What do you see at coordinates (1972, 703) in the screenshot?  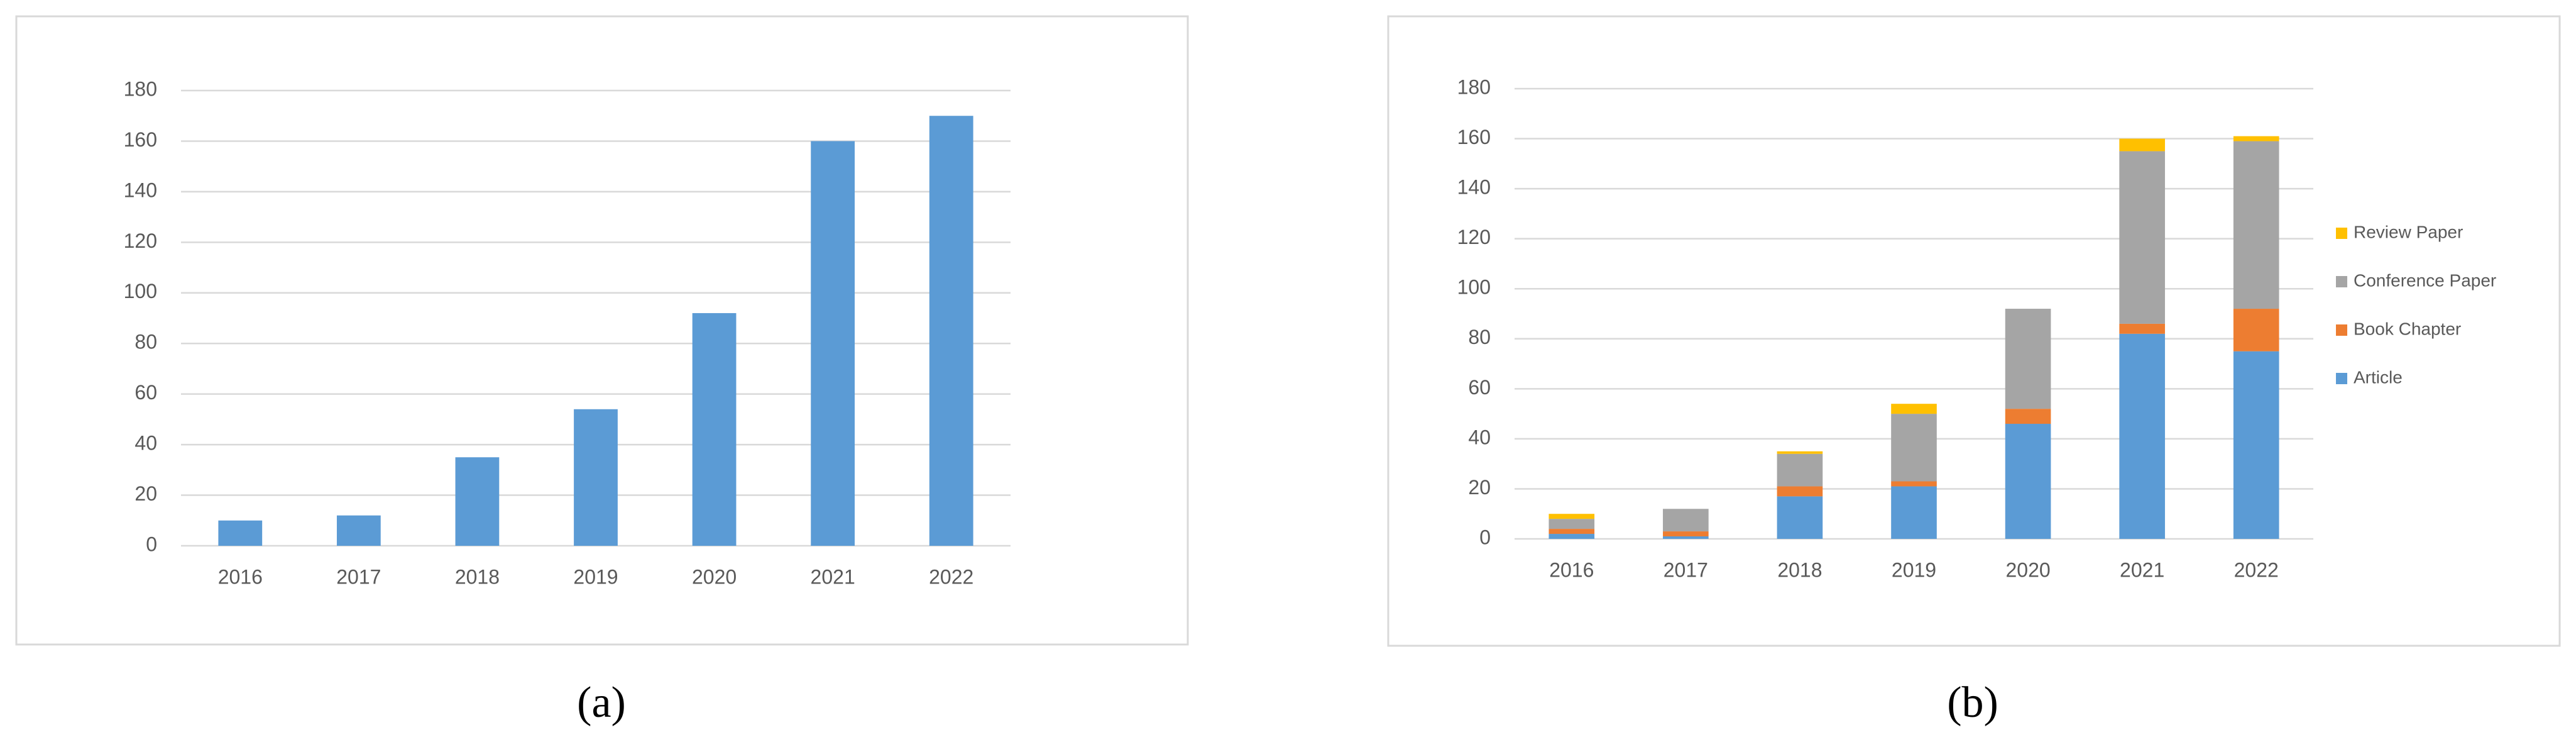 I see `caption: (b)` at bounding box center [1972, 703].